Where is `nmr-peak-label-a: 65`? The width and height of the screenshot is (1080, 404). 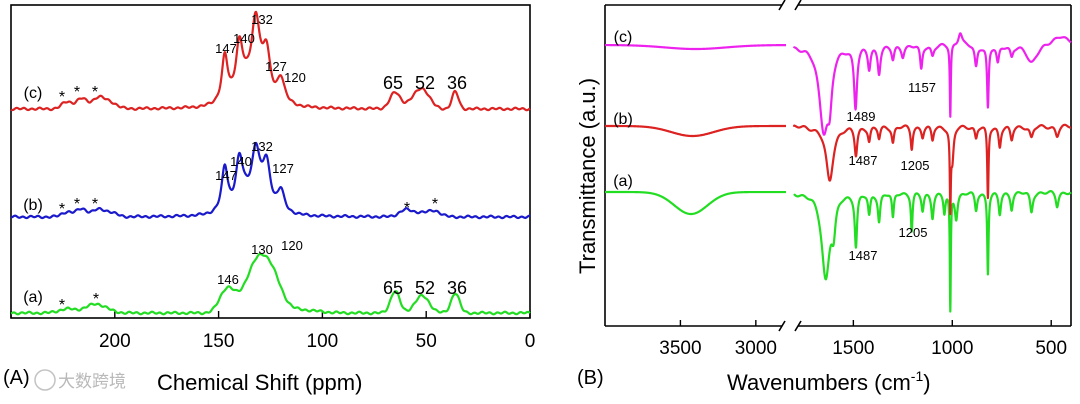 nmr-peak-label-a: 65 is located at coordinates (393, 288).